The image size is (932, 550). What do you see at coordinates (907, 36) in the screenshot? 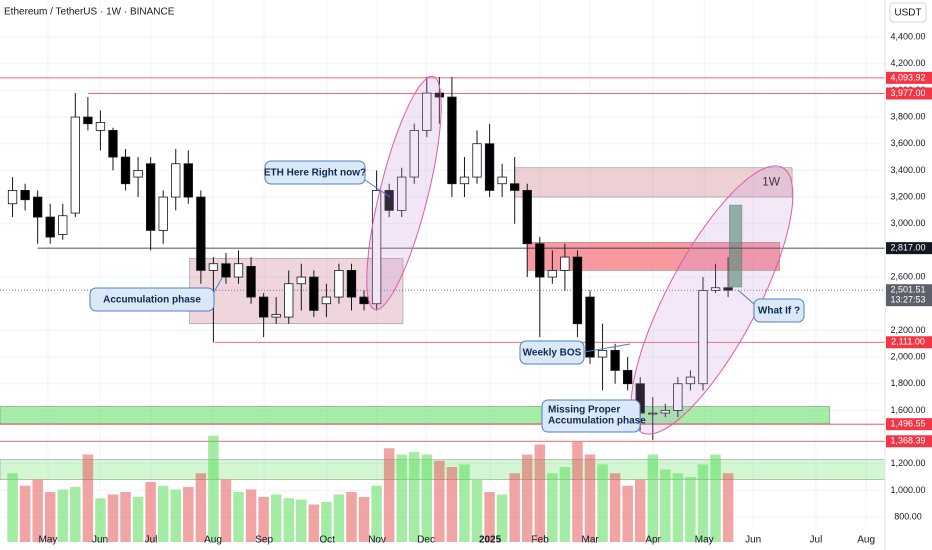
I see `y-tick-label: 4,400.00` at bounding box center [907, 36].